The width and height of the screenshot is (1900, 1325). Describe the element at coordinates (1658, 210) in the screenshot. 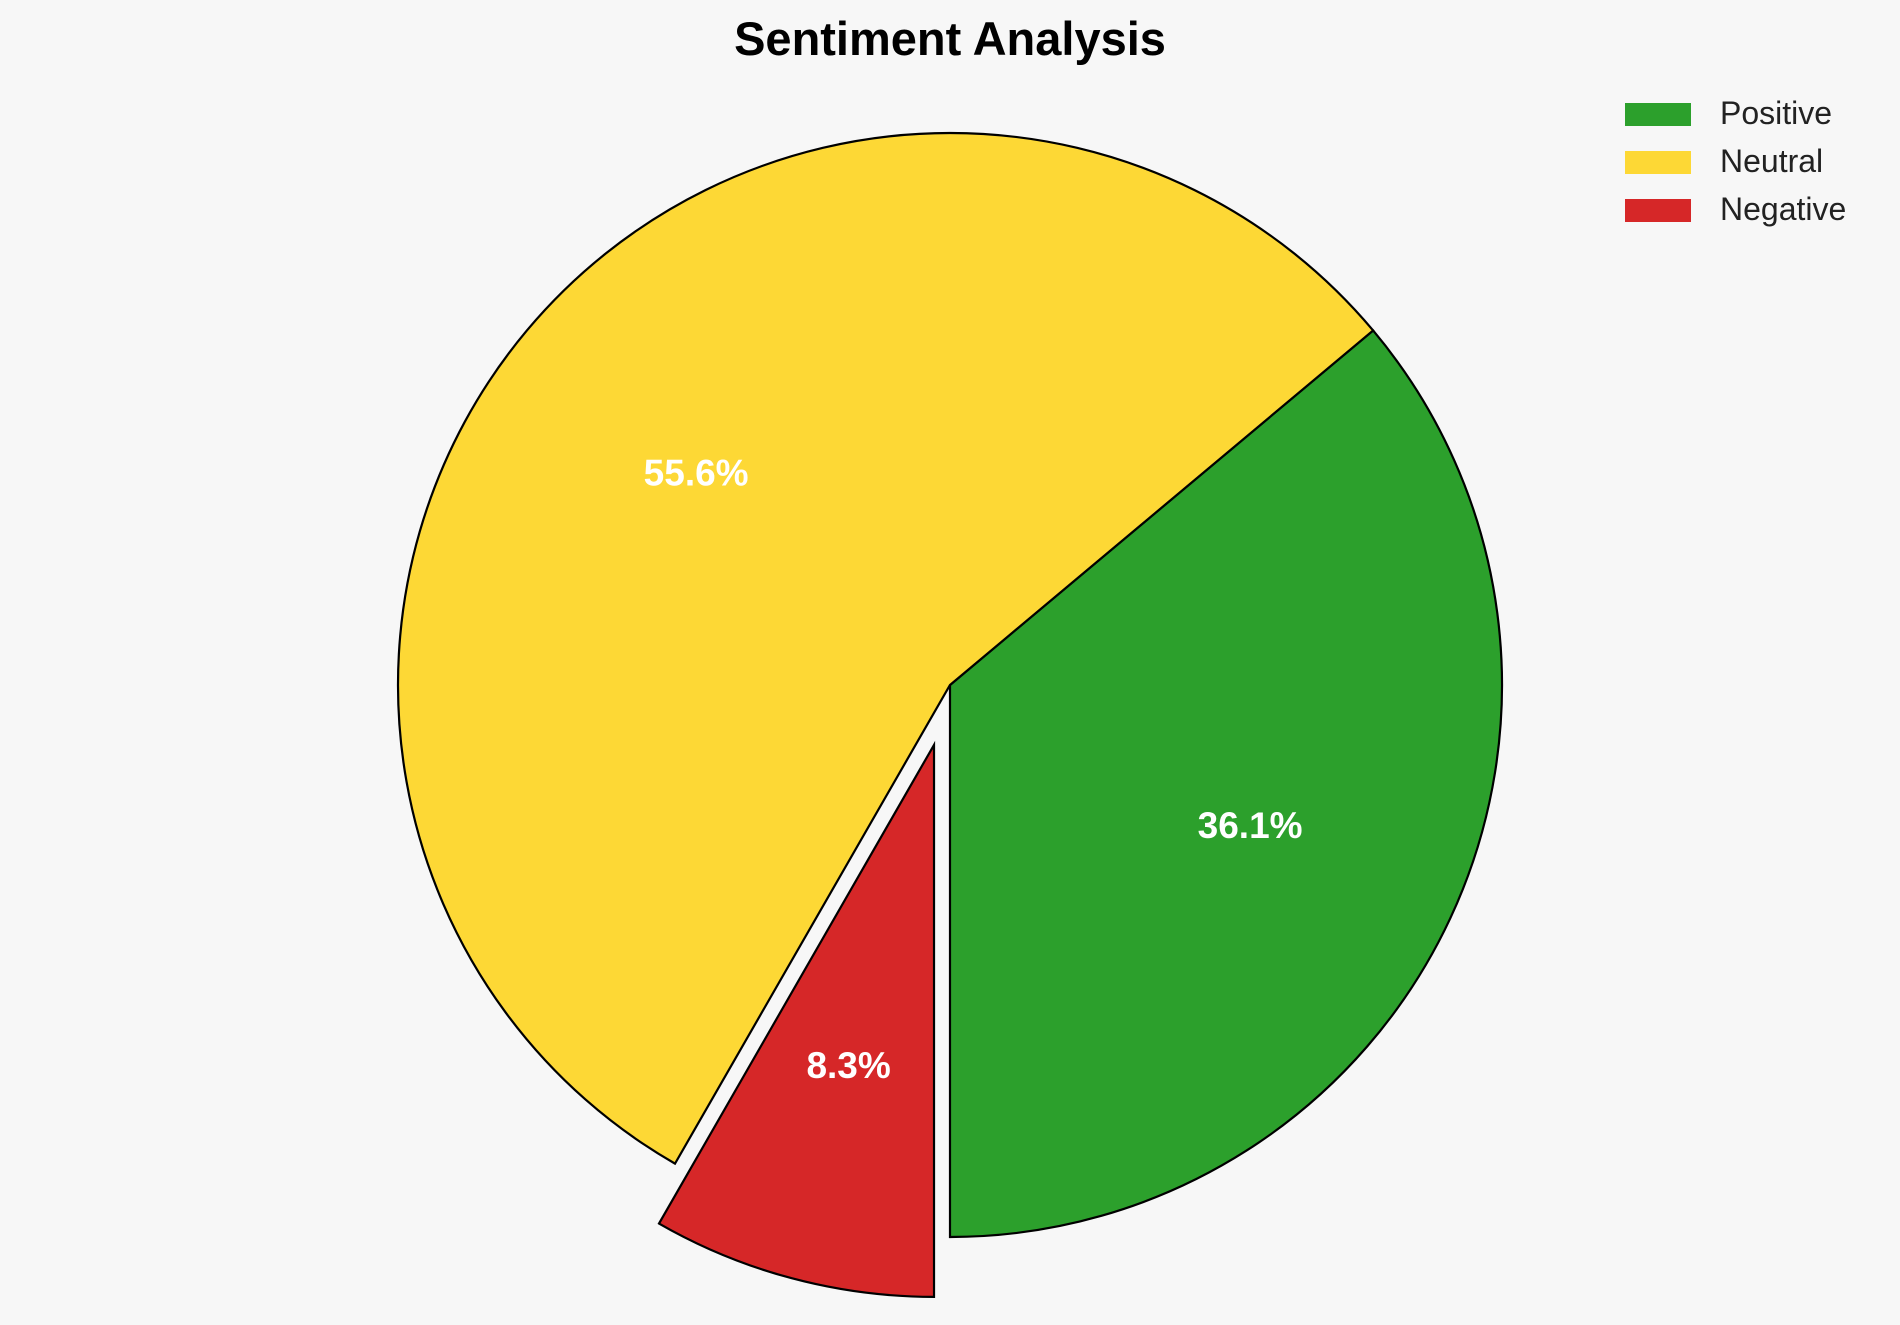

I see `legend-swatch-negative` at that location.